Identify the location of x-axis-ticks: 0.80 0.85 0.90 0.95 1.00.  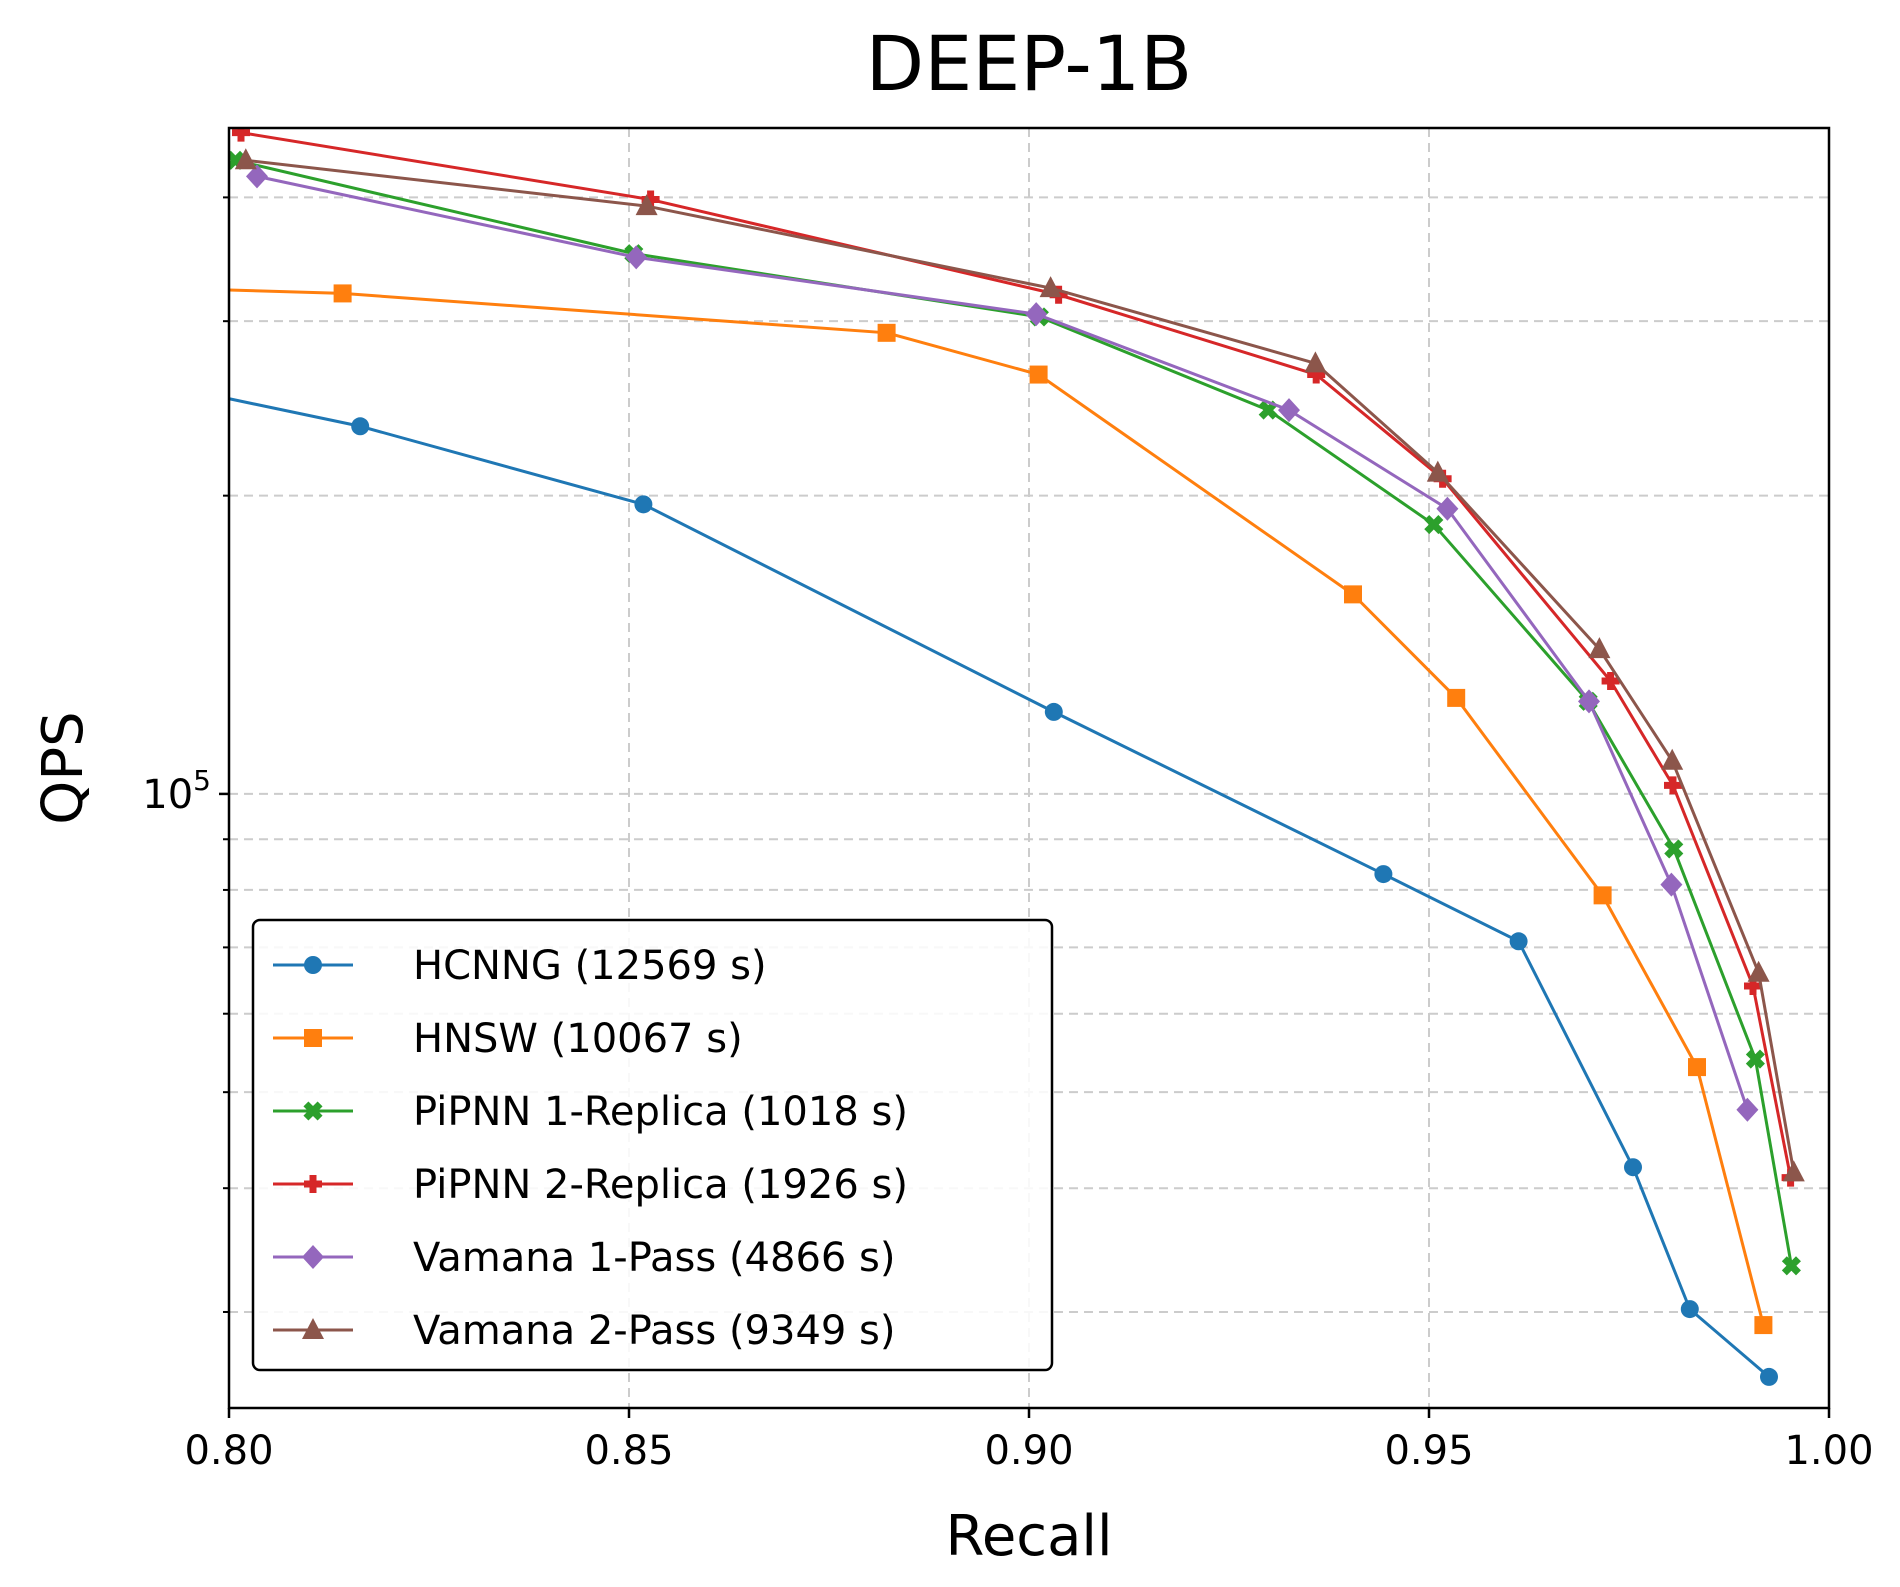
(1029, 1441).